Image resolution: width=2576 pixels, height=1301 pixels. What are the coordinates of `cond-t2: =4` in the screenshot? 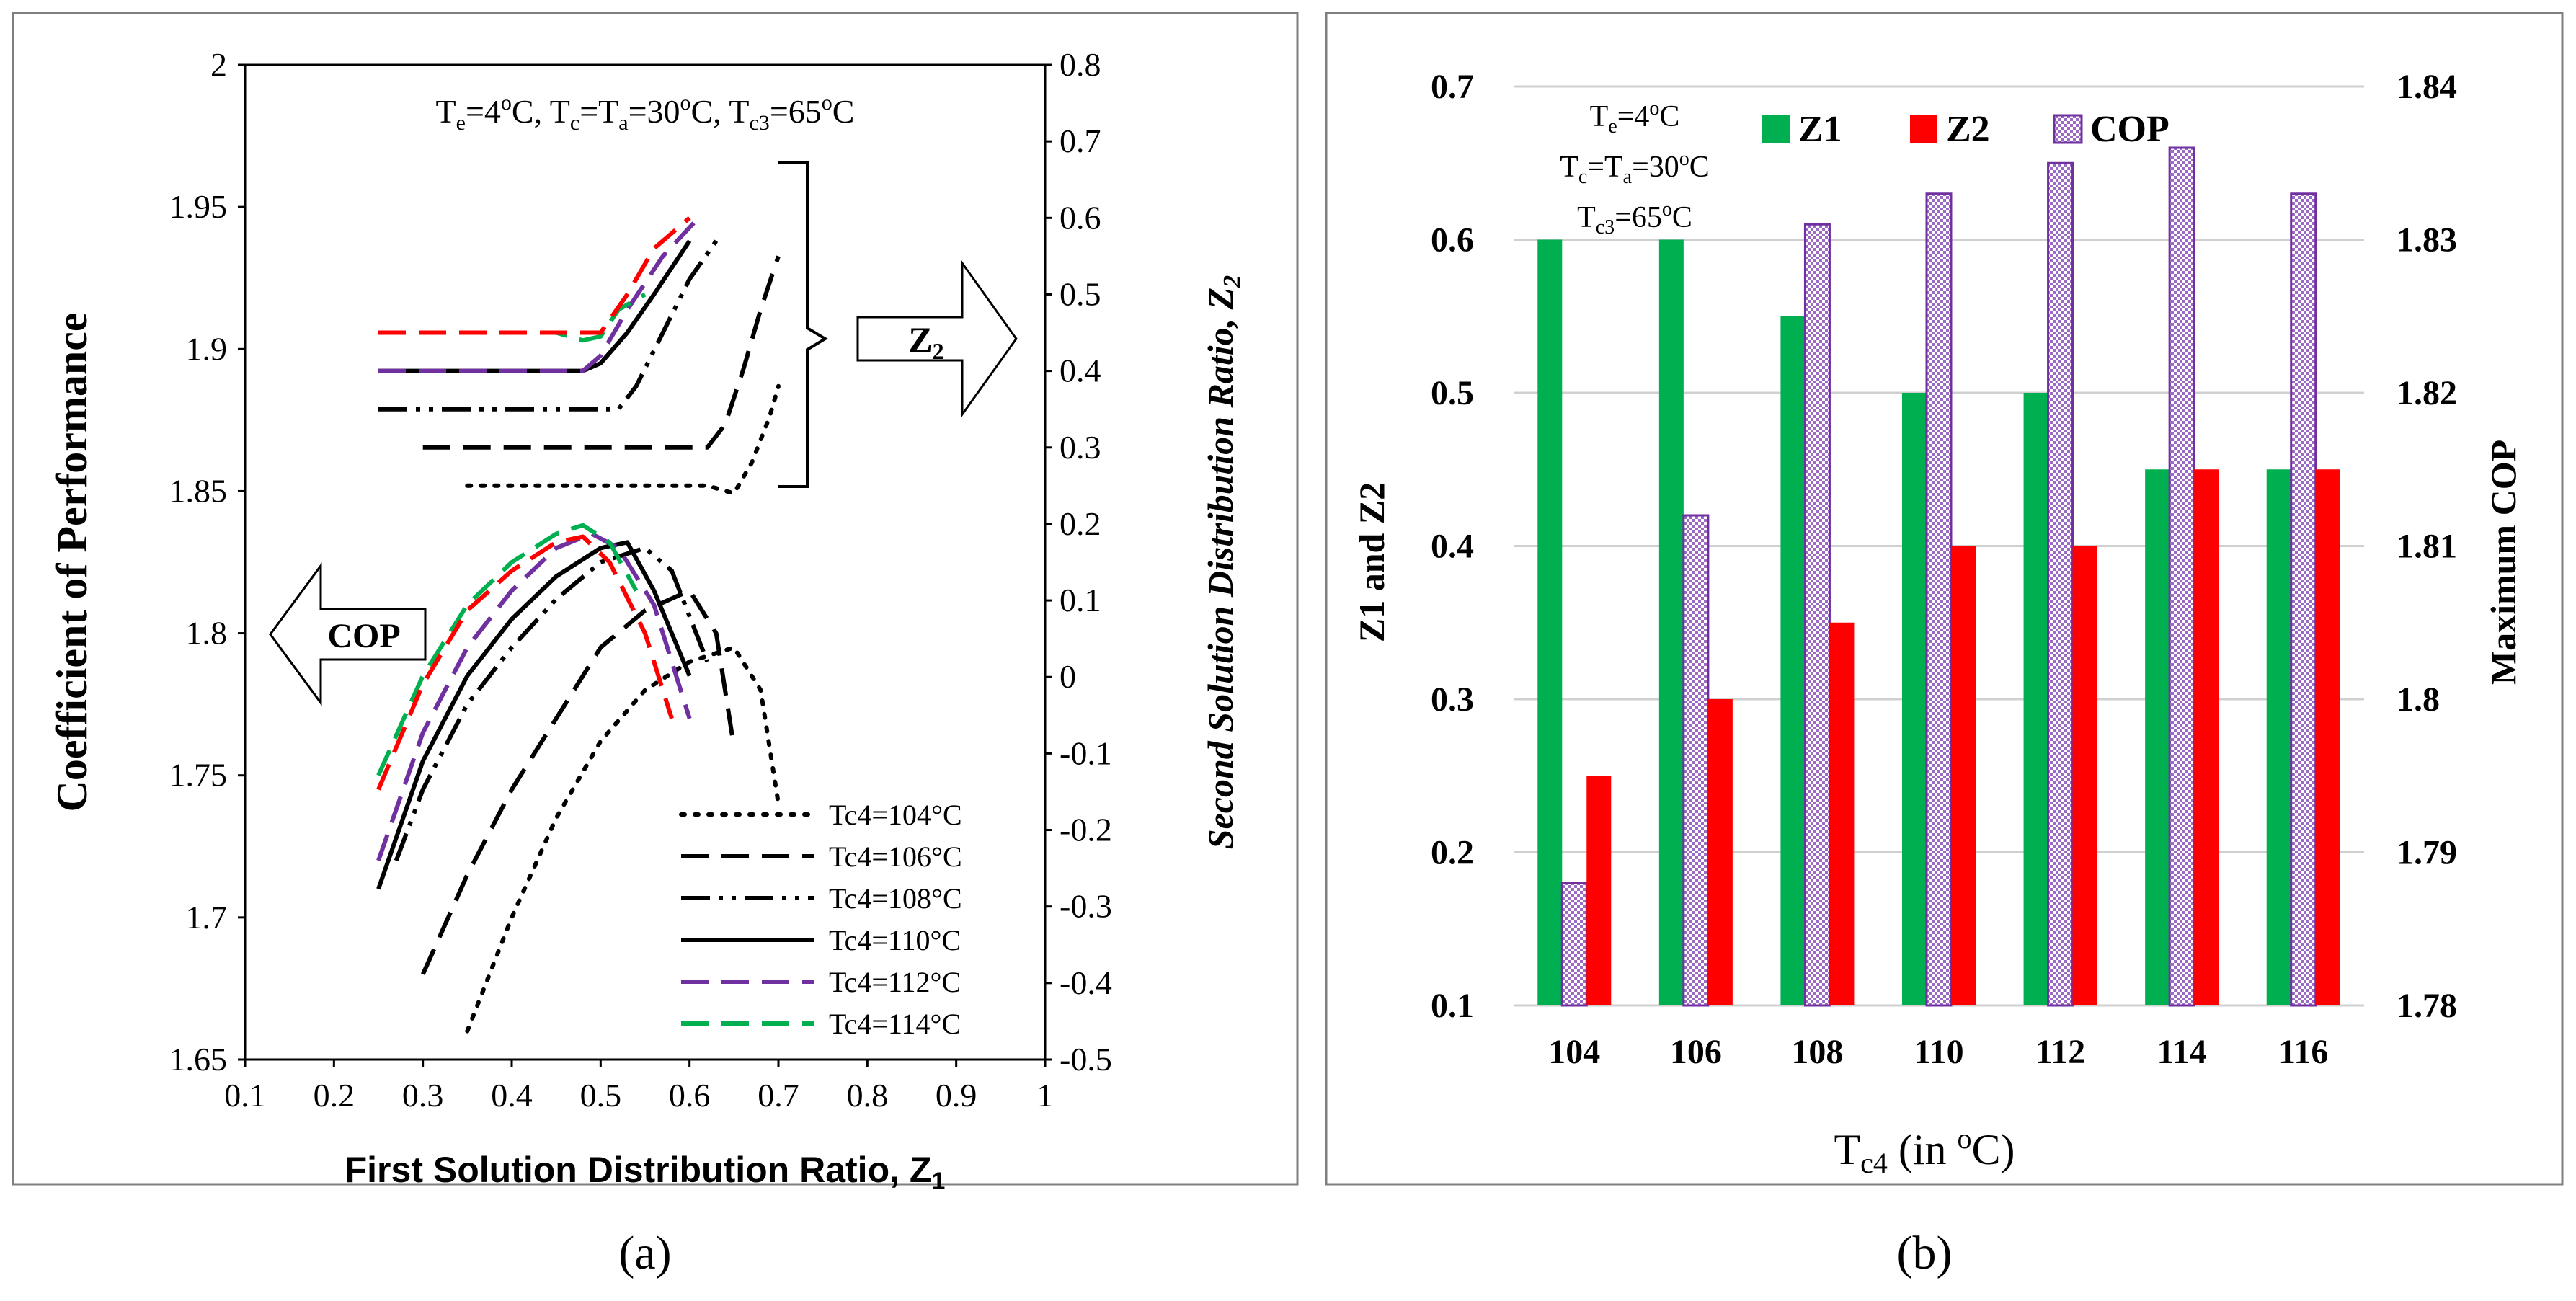 It's located at (483, 111).